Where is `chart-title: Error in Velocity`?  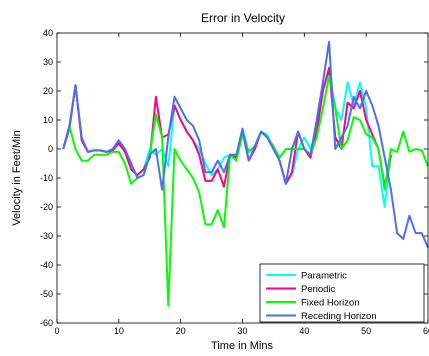
chart-title: Error in Velocity is located at coordinates (243, 18).